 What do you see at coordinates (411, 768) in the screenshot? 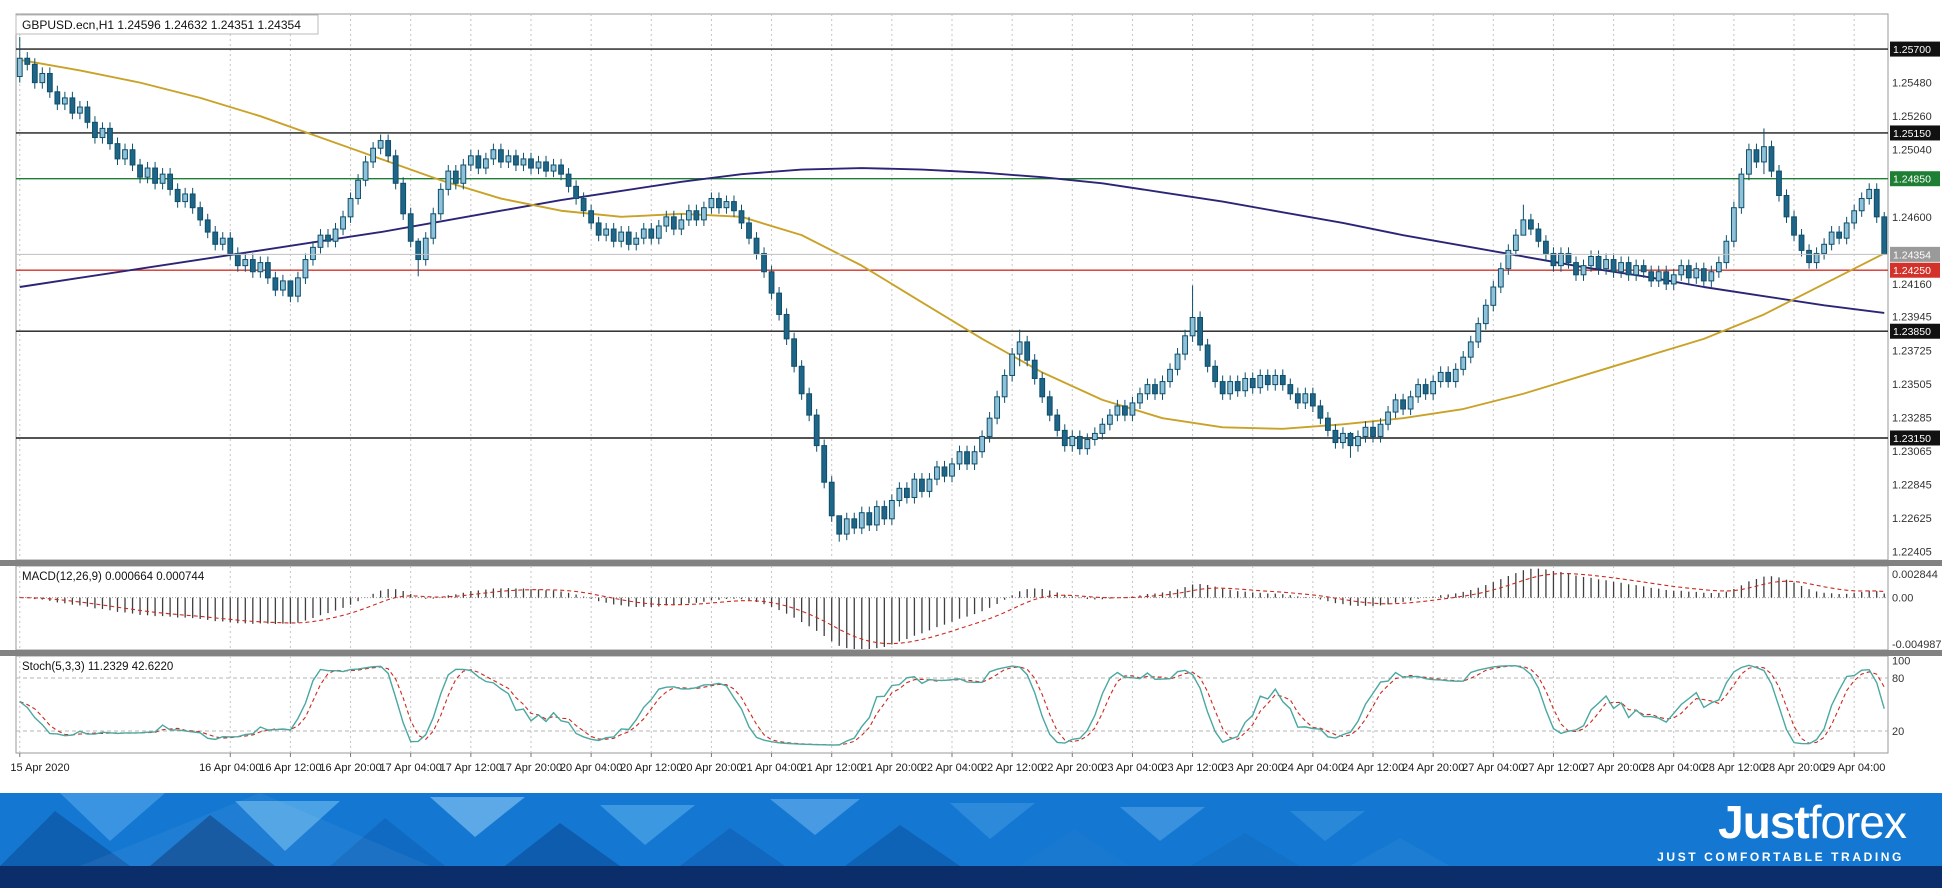
I see `x-axis-label: 17 Apr 04:00` at bounding box center [411, 768].